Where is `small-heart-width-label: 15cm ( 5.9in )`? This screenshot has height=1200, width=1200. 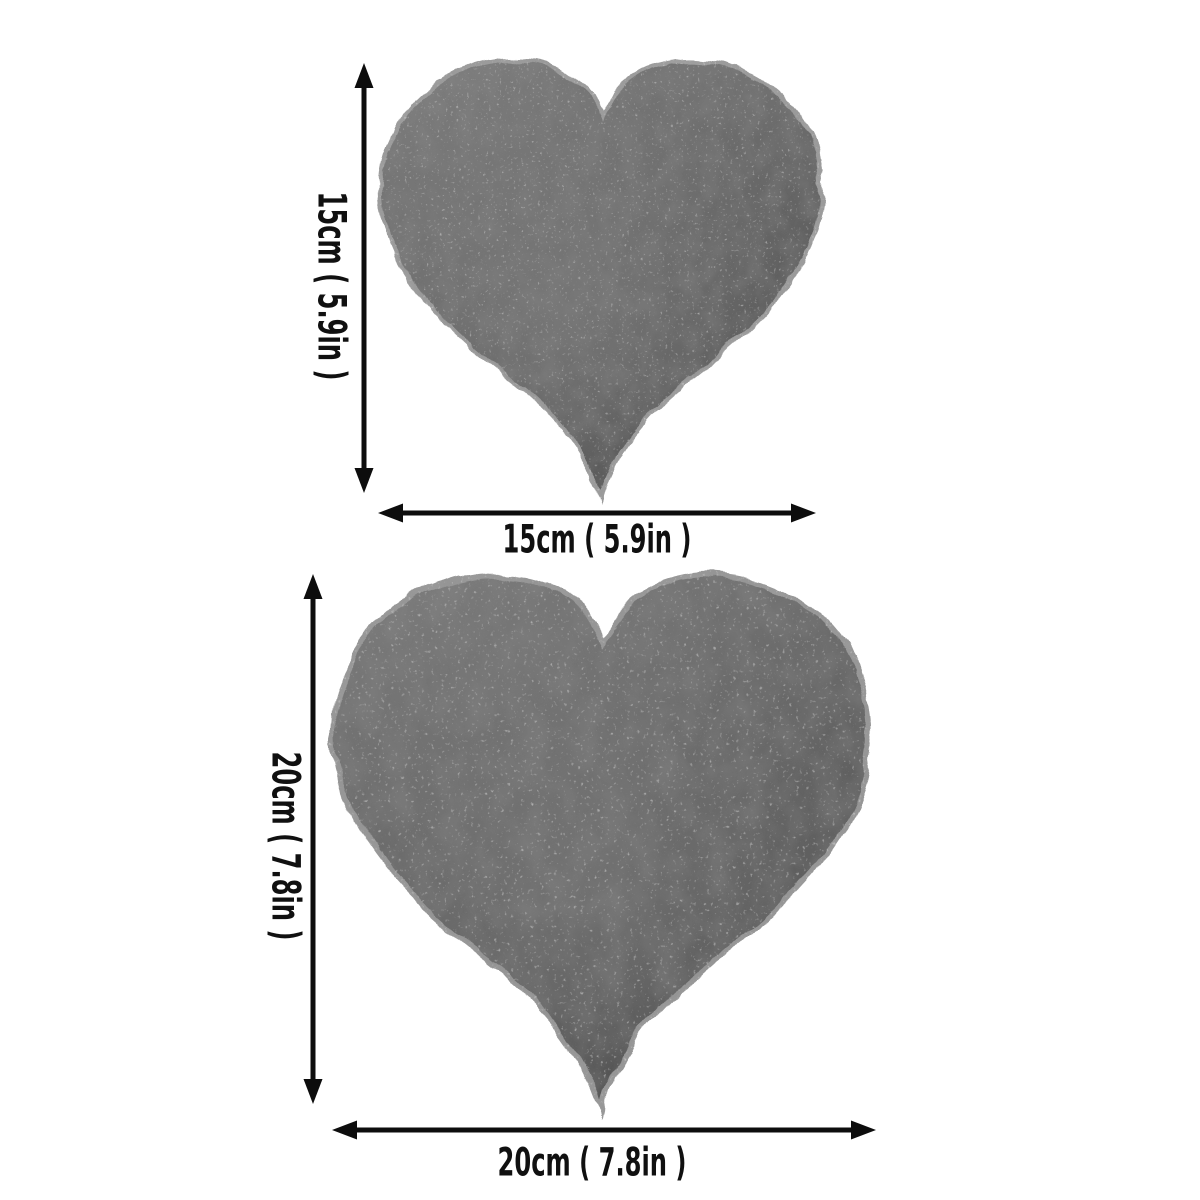
small-heart-width-label: 15cm ( 5.9in ) is located at coordinates (597, 540).